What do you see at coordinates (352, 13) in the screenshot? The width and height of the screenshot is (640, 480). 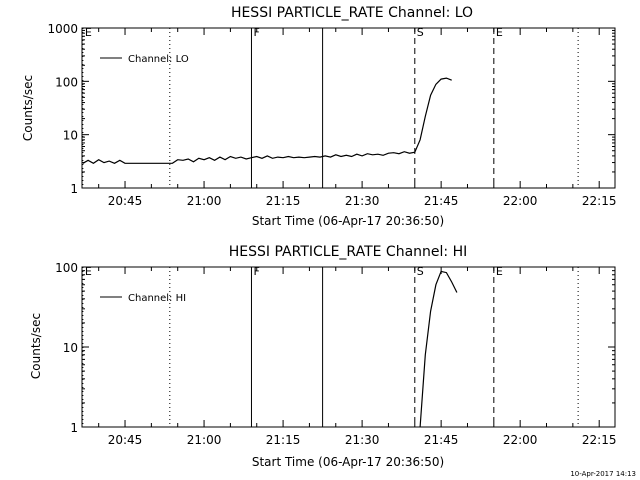 I see `chart-title: HESSI PARTICLE_RATE Channel: LO` at bounding box center [352, 13].